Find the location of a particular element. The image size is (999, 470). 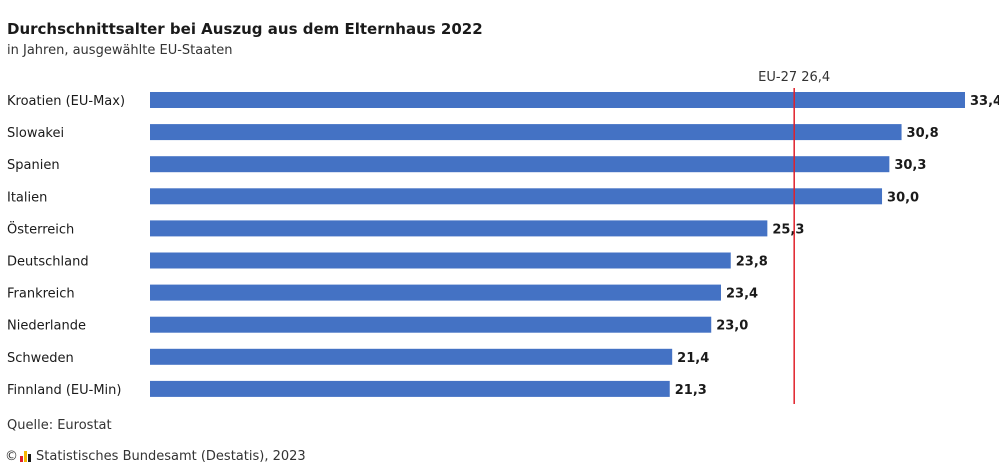

value-label: 23,4 is located at coordinates (742, 294).